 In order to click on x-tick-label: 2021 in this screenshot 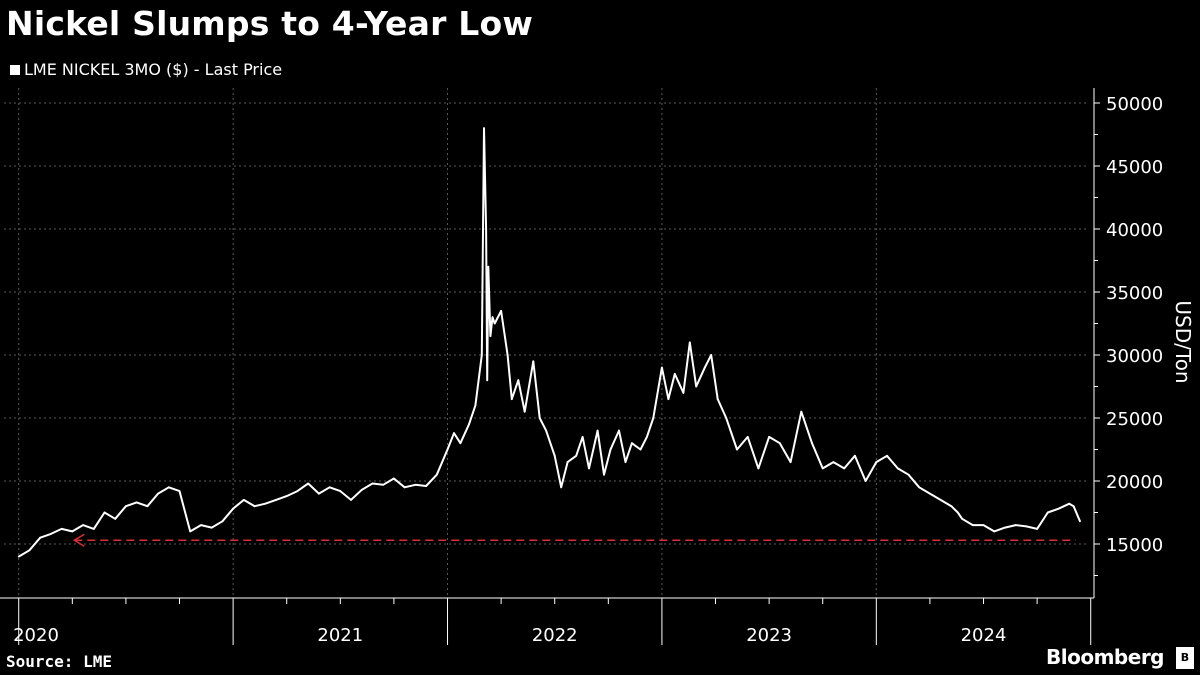, I will do `click(340, 635)`.